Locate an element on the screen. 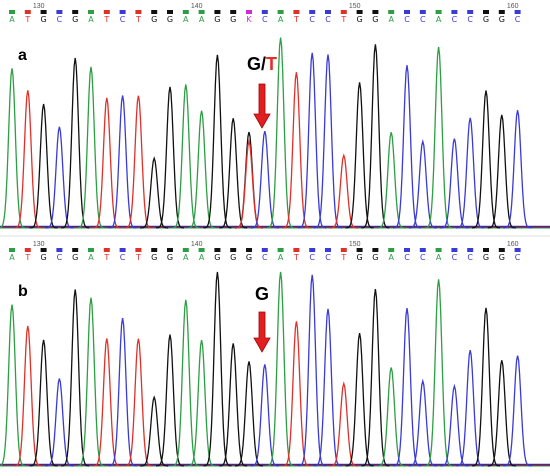 The width and height of the screenshot is (550, 476). base-letter: K is located at coordinates (249, 19).